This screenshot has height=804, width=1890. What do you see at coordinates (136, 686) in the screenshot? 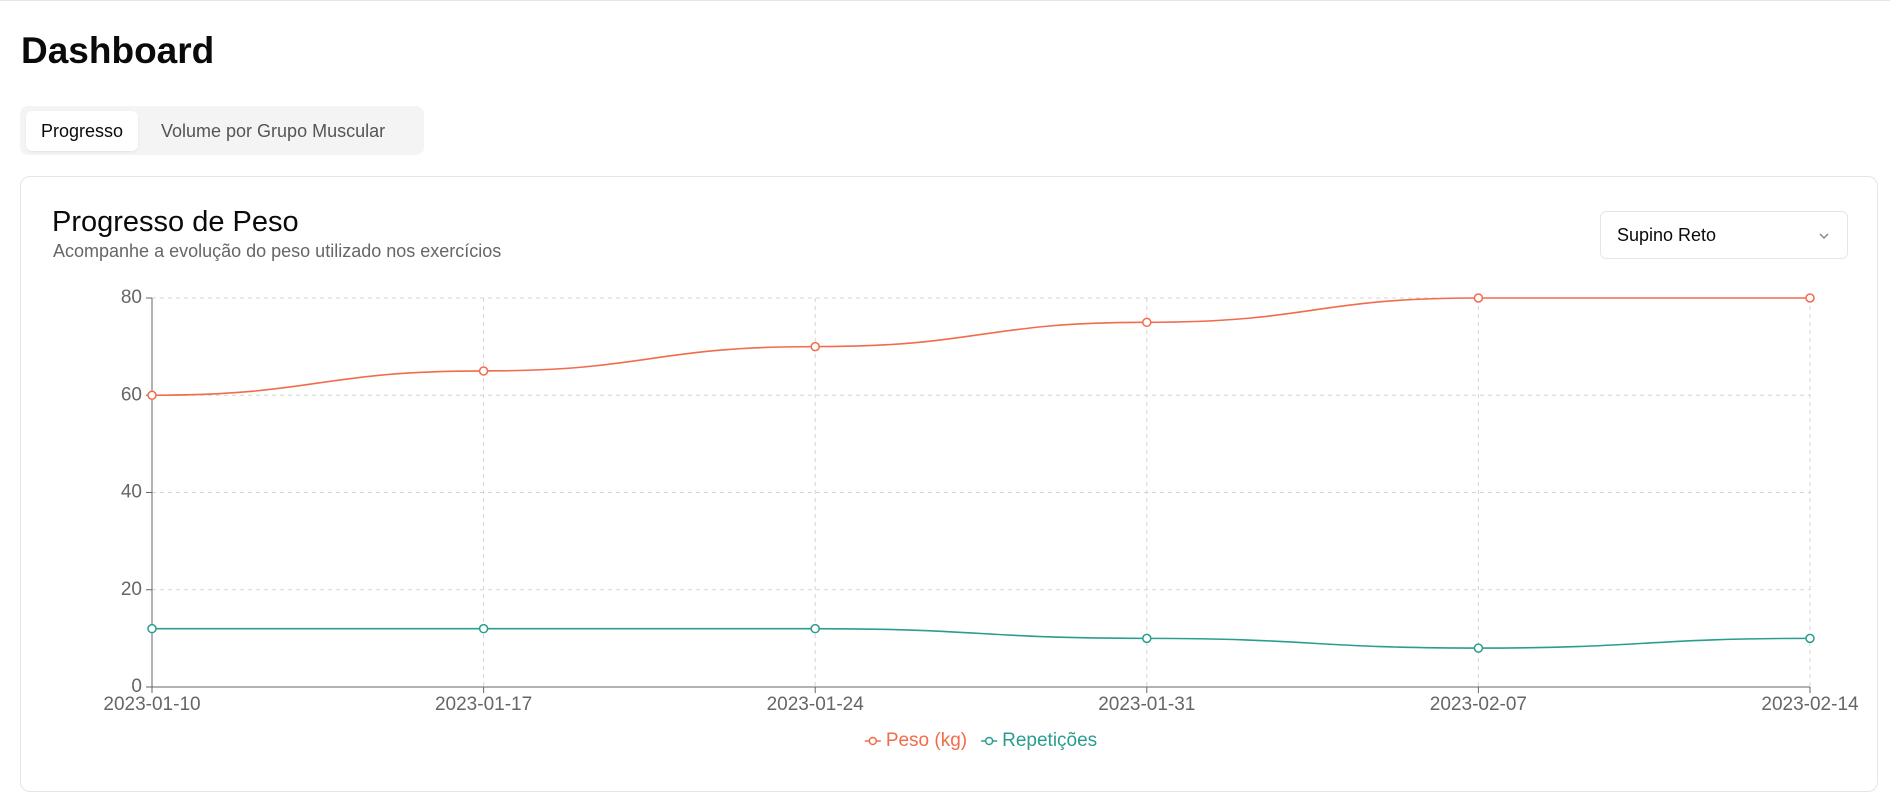
I see `y-tick-label: 0` at bounding box center [136, 686].